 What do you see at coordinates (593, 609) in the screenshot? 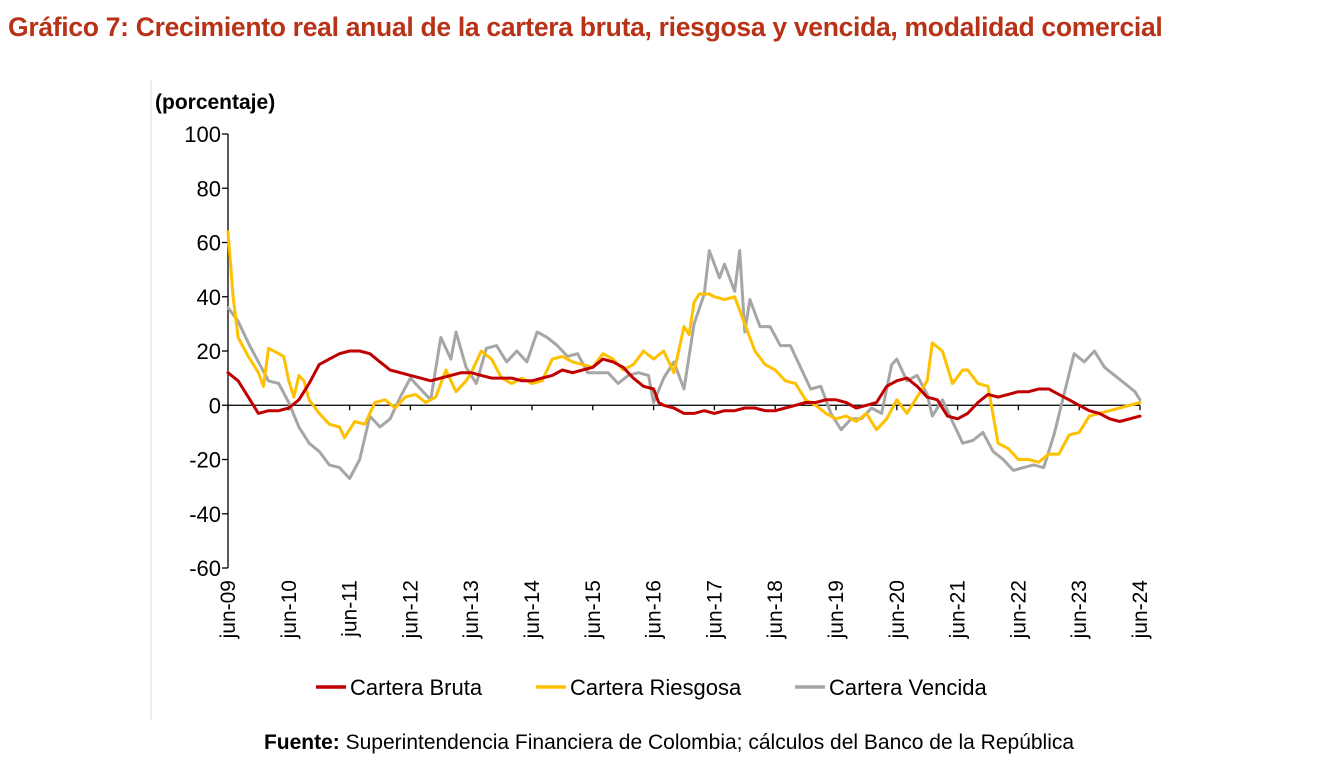
I see `x-tick-label: jun-15` at bounding box center [593, 609].